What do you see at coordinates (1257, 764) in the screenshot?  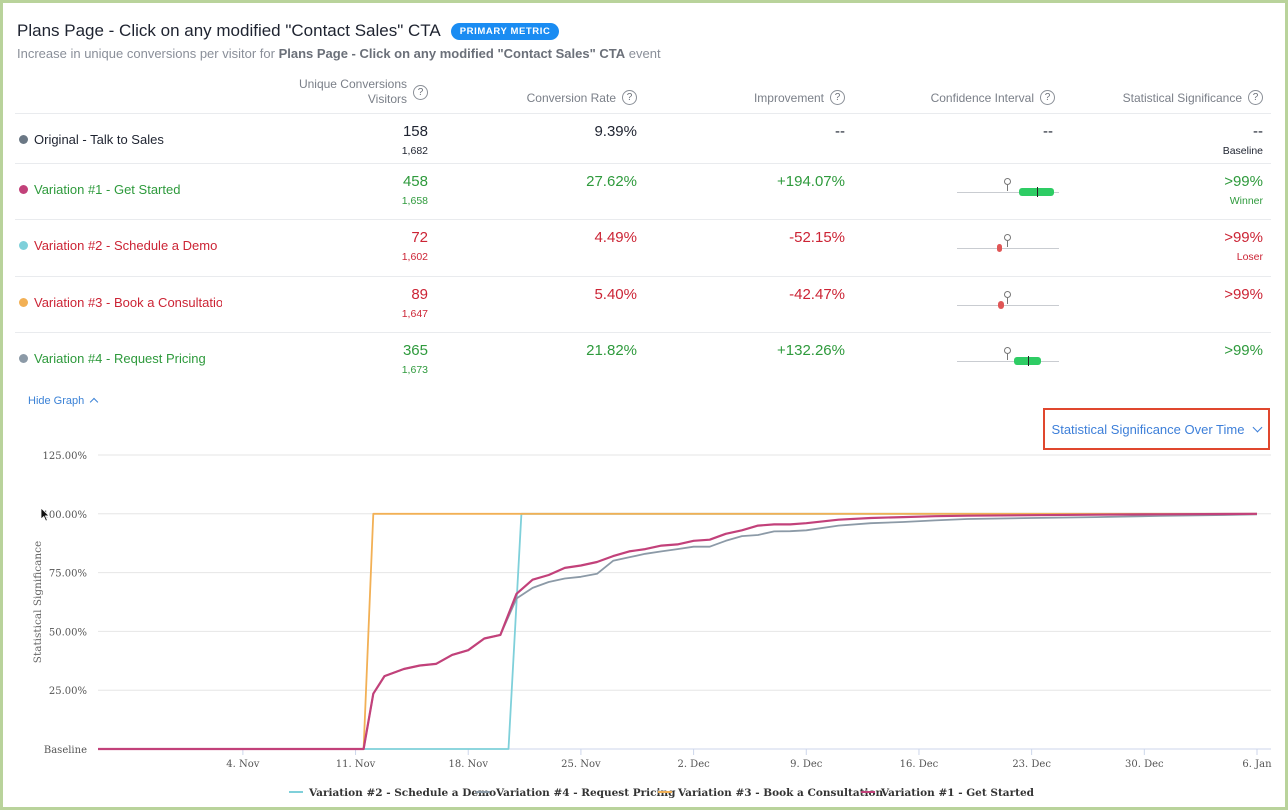 I see `x-tick-label: 6. Jan` at bounding box center [1257, 764].